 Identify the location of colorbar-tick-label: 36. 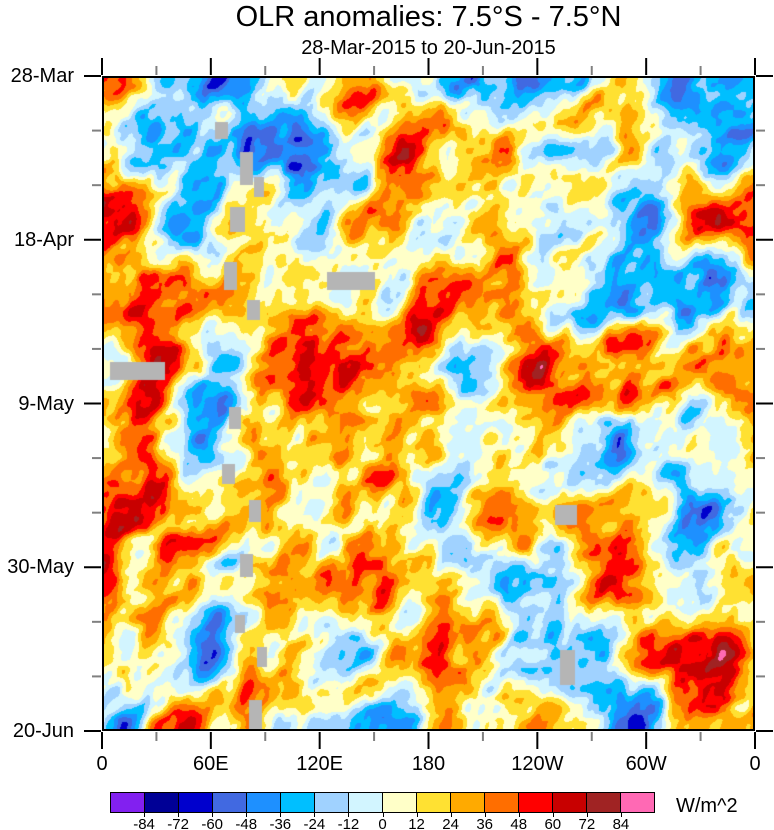
(485, 823).